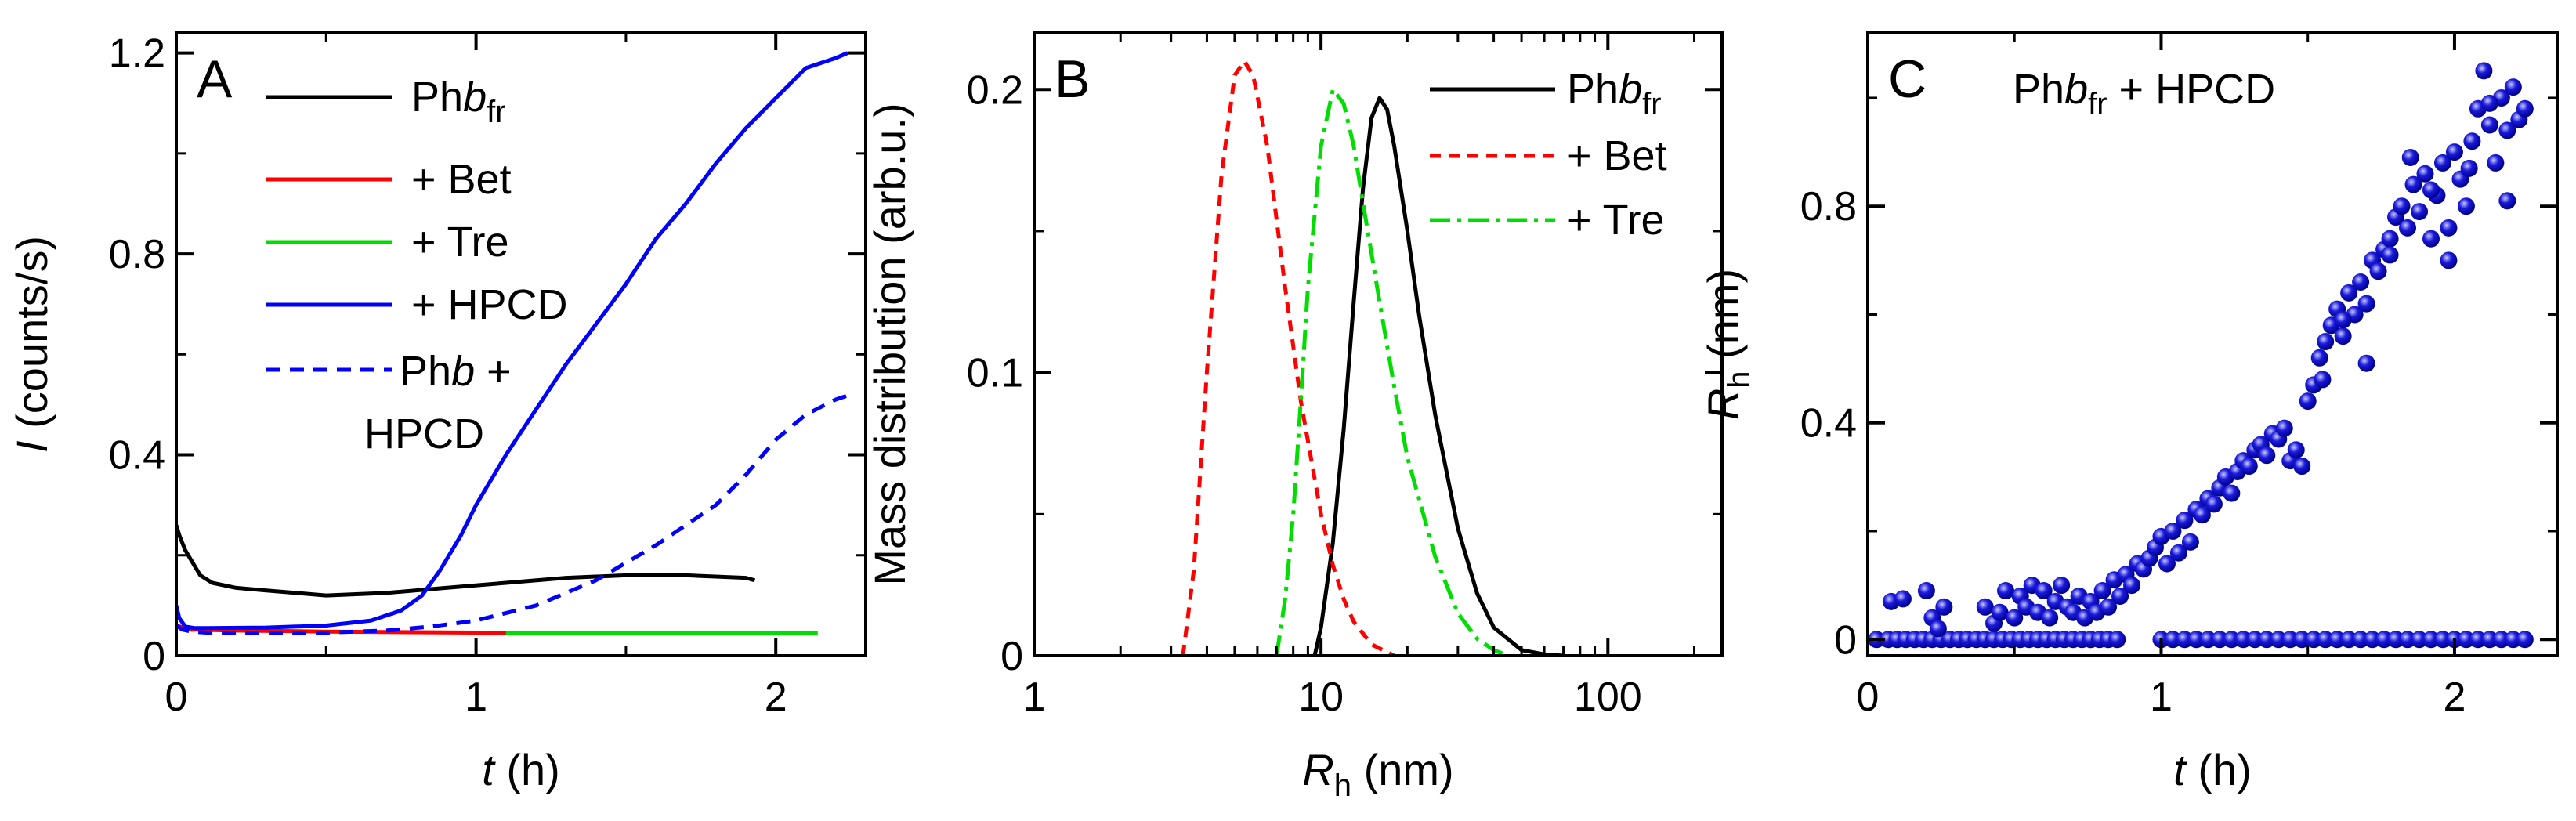  I want to click on panel-title: Phbfr + HPCD, so click(2144, 93).